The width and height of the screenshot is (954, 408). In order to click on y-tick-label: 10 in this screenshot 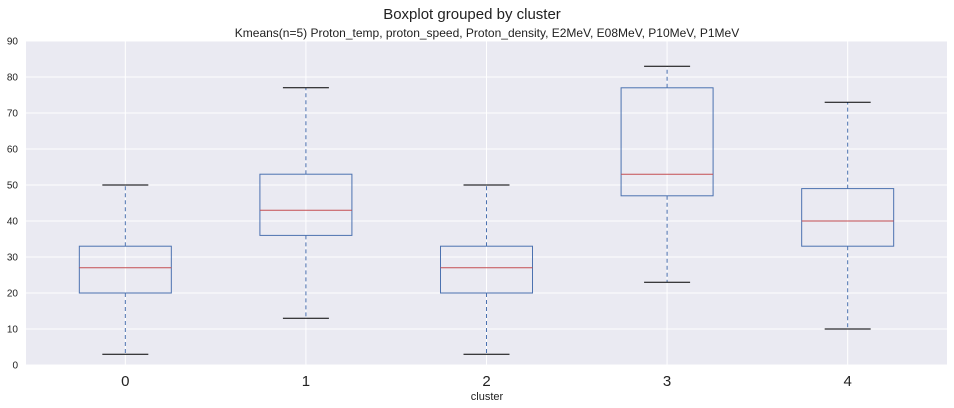, I will do `click(13, 330)`.